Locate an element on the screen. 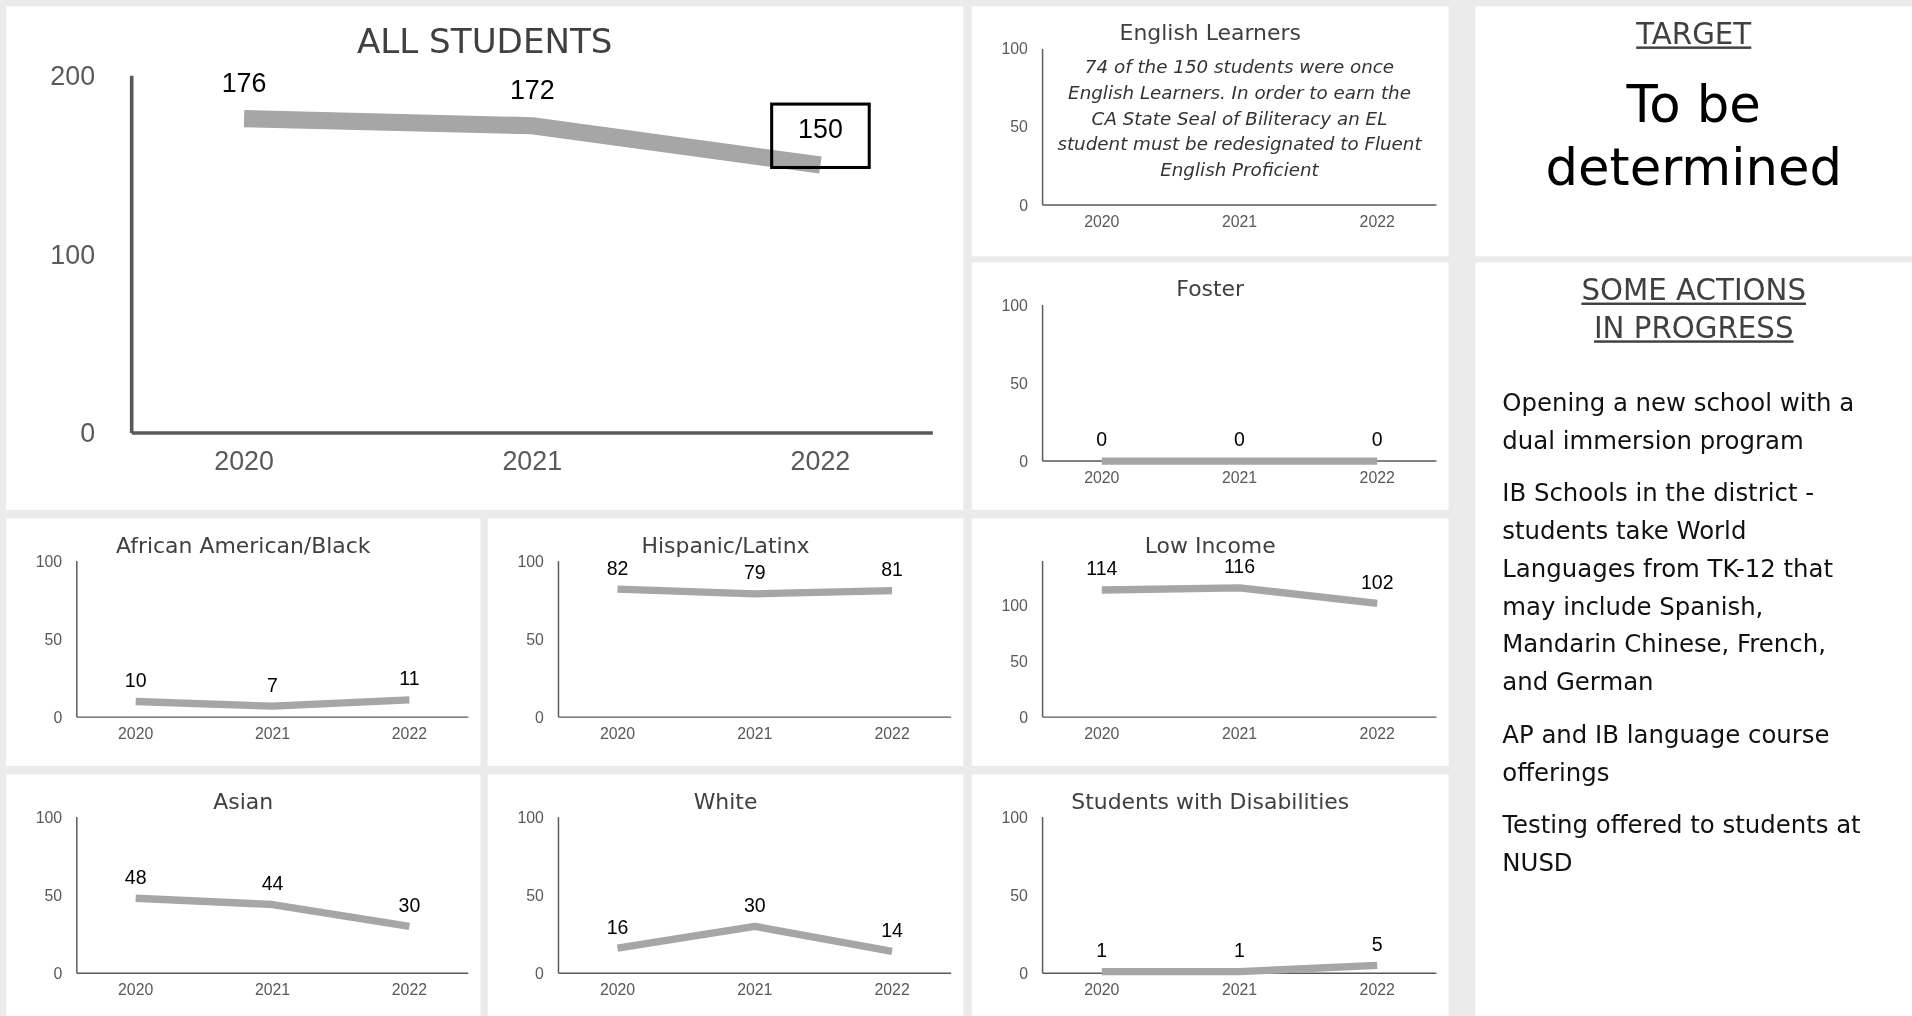 The height and width of the screenshot is (1016, 1912). data-label: 44 is located at coordinates (272, 882).